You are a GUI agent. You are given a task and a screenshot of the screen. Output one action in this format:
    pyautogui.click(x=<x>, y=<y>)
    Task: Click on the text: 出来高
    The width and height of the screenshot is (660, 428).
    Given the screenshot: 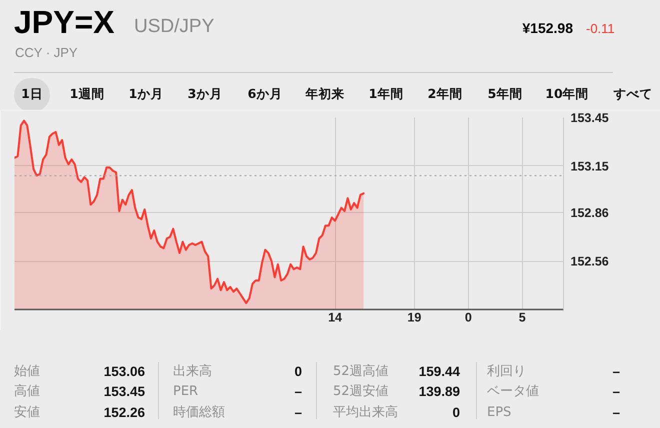 What is the action you would take?
    pyautogui.click(x=192, y=371)
    